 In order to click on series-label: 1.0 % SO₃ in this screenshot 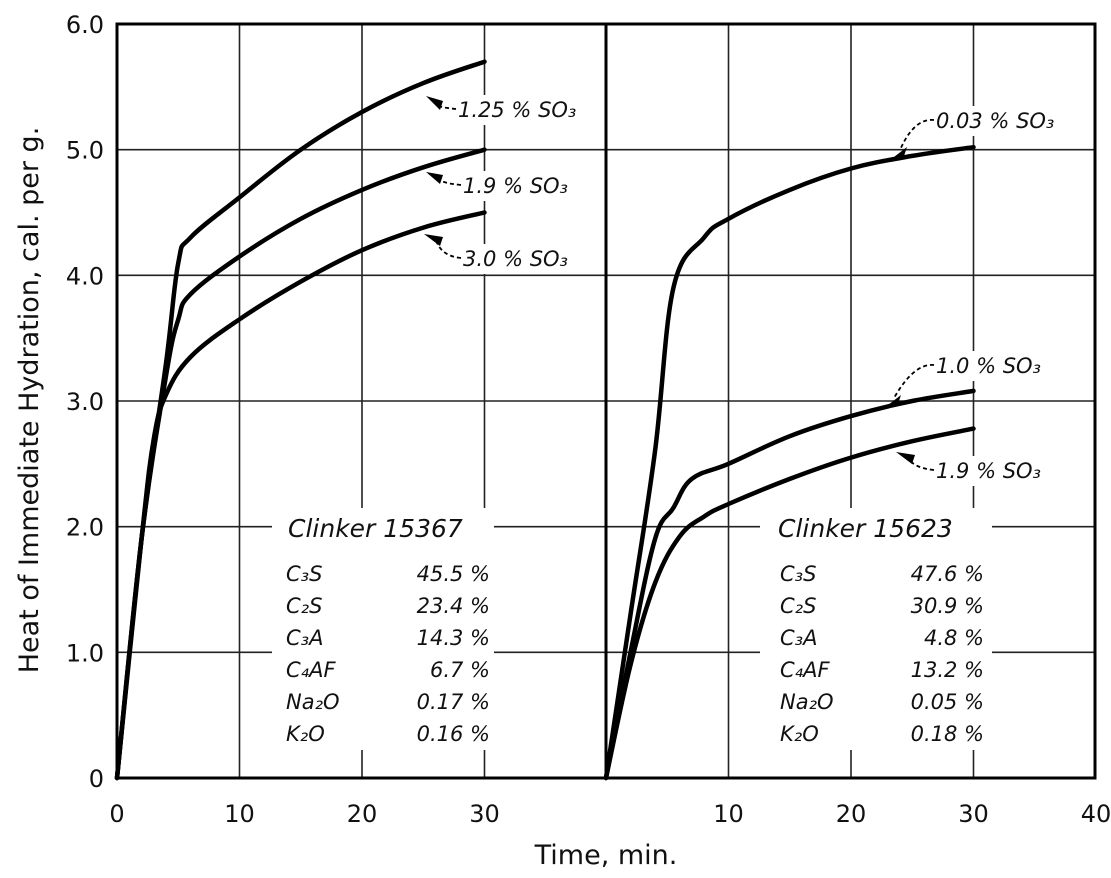, I will do `click(988, 366)`.